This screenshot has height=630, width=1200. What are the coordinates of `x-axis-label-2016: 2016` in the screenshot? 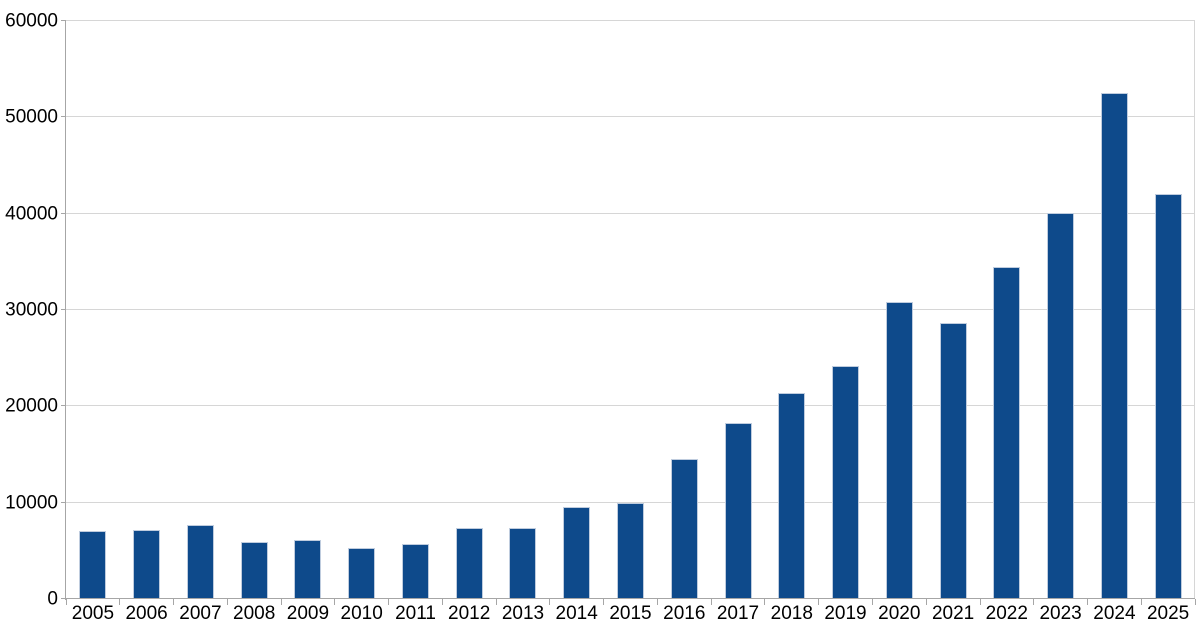 It's located at (684, 613).